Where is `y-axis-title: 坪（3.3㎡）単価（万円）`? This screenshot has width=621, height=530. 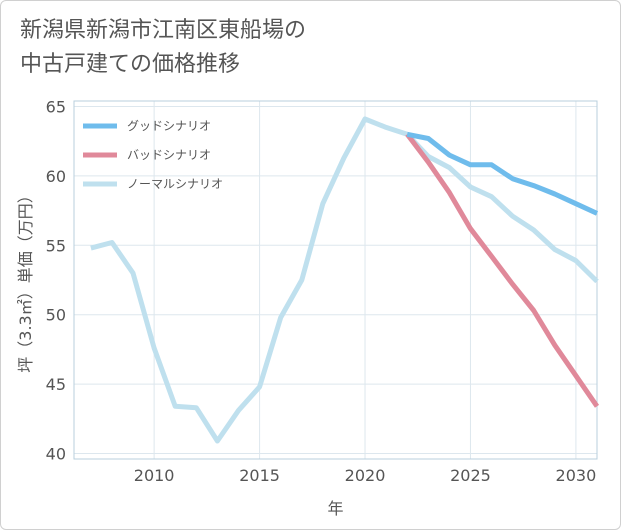
y-axis-title: 坪（3.3㎡）単価（万円） is located at coordinates (25, 279).